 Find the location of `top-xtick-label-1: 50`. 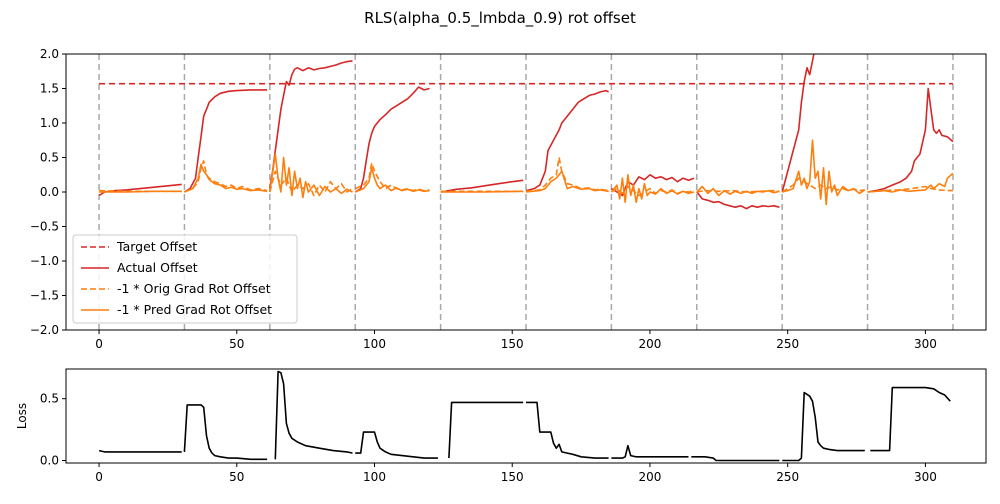

top-xtick-label-1: 50 is located at coordinates (236, 344).